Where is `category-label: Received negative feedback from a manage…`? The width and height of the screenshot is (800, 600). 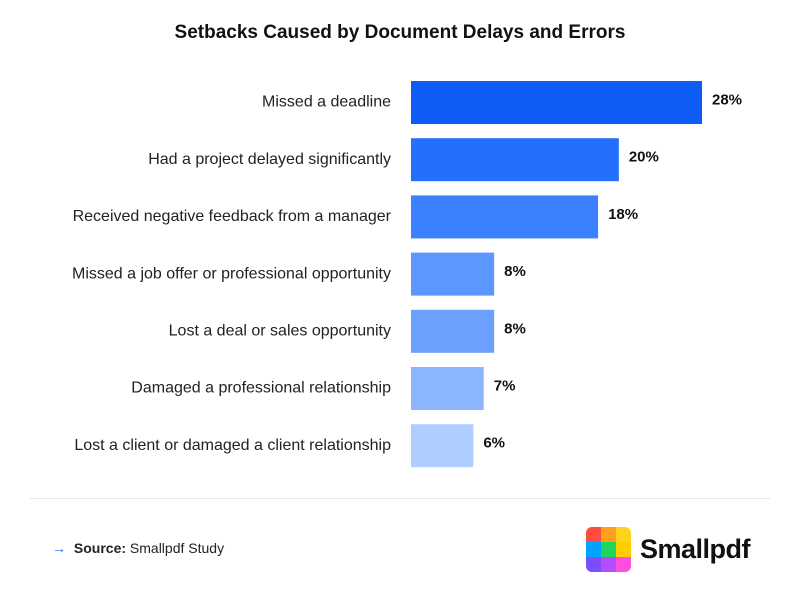 category-label: Received negative feedback from a manage… is located at coordinates (232, 216).